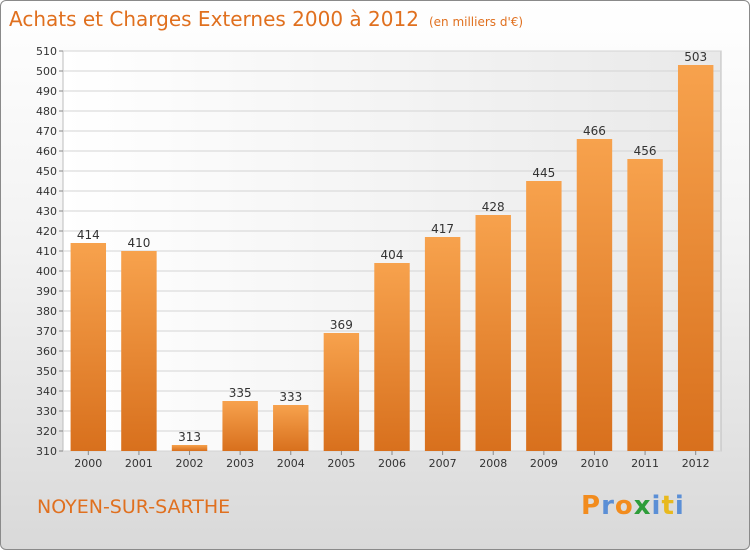 This screenshot has height=550, width=750. I want to click on bar-2001, so click(139, 351).